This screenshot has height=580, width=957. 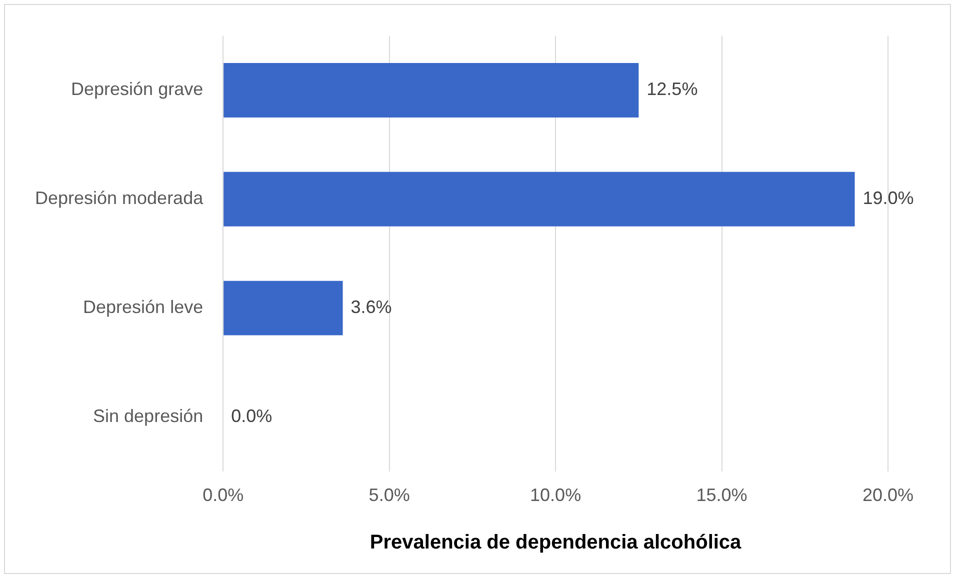 I want to click on x-axis-title: Prevalencia de dependencia alcohólica, so click(x=556, y=543).